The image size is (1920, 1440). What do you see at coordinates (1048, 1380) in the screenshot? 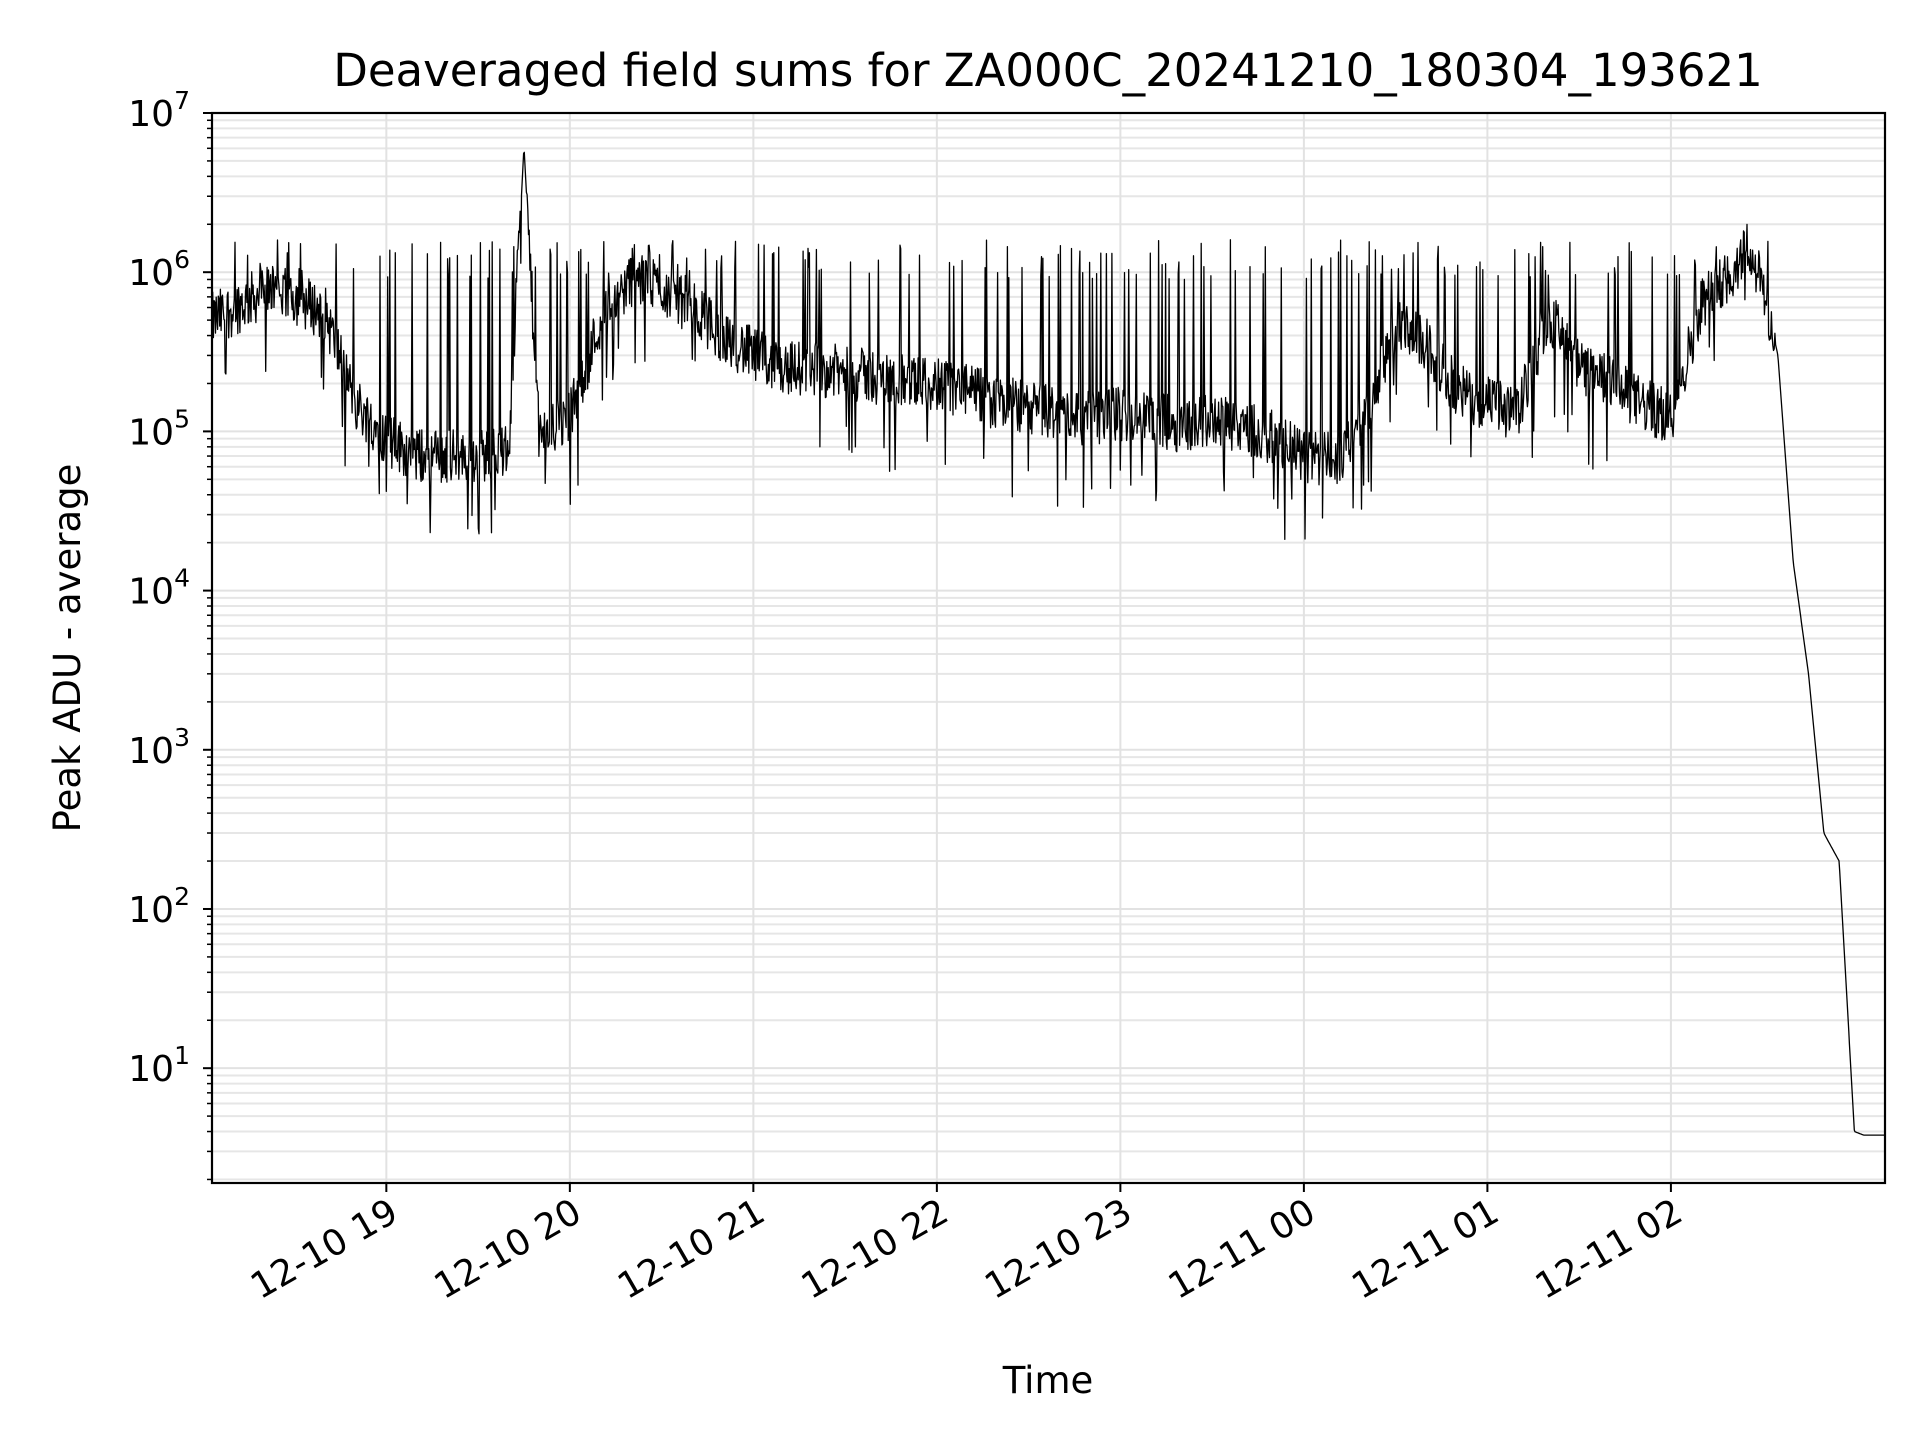
I see `x-axis-label: Time` at bounding box center [1048, 1380].